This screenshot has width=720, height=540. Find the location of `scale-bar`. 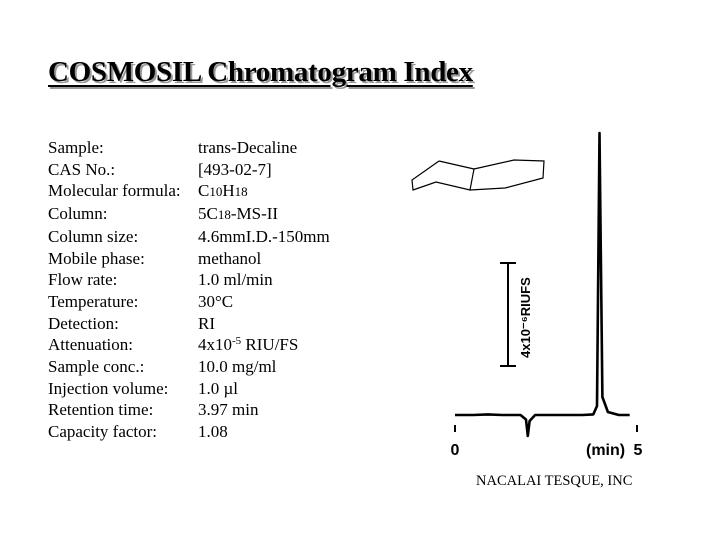

scale-bar is located at coordinates (508, 314).